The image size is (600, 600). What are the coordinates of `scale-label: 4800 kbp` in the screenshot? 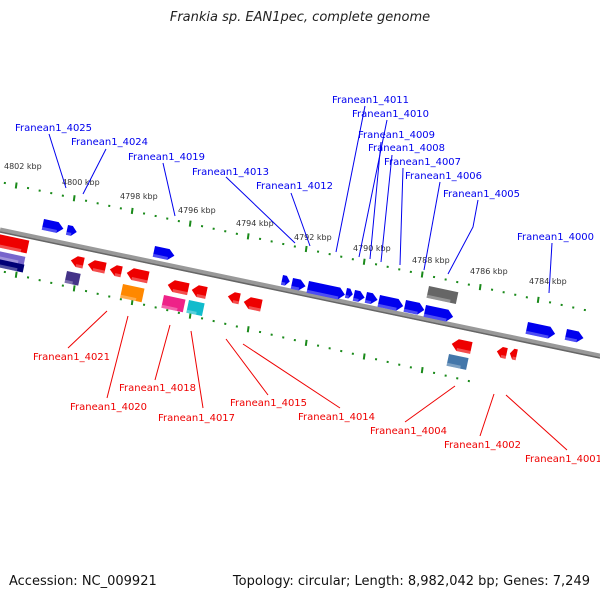 It's located at (81, 182).